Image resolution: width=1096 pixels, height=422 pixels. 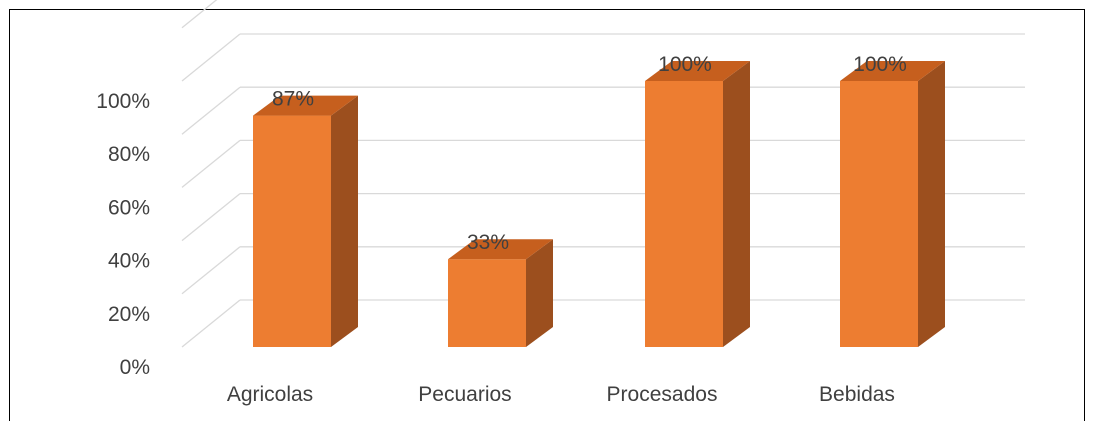 I want to click on data-label: 87%, so click(x=293, y=99).